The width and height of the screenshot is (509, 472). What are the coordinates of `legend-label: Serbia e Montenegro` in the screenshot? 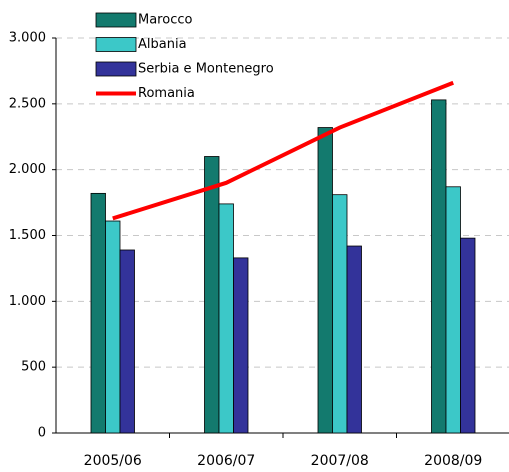 It's located at (206, 69).